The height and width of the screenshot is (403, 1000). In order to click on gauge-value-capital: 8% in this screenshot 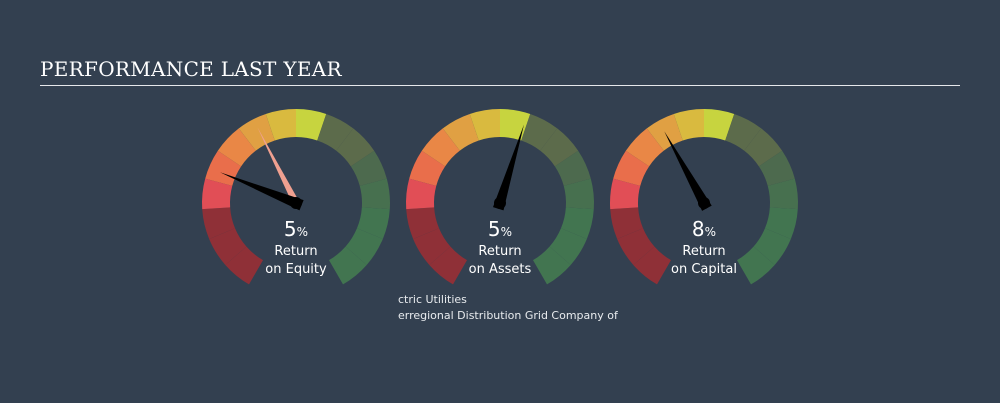, I will do `click(704, 229)`.